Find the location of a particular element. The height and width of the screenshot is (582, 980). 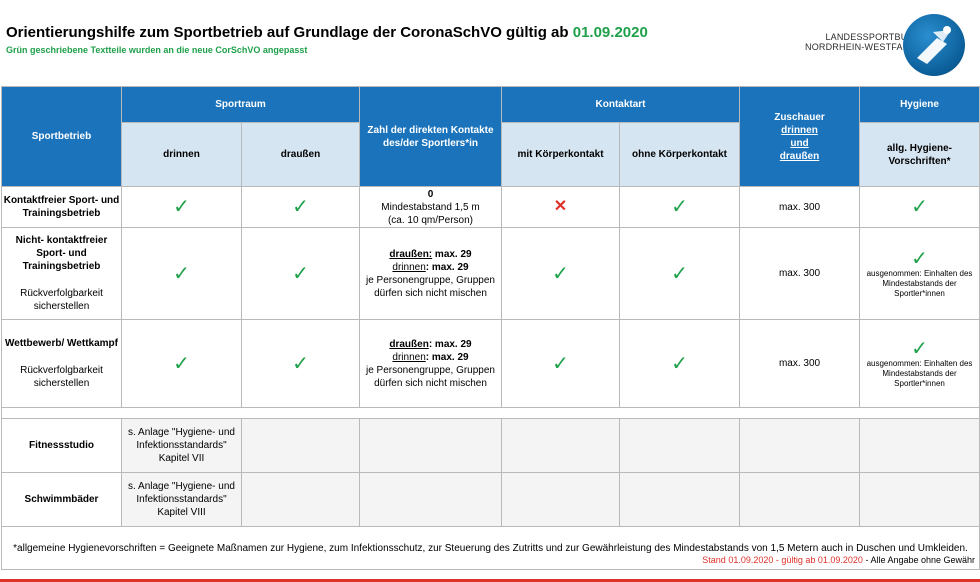

sub-mit-kontakt: mit Körperkontakt is located at coordinates (560, 154).